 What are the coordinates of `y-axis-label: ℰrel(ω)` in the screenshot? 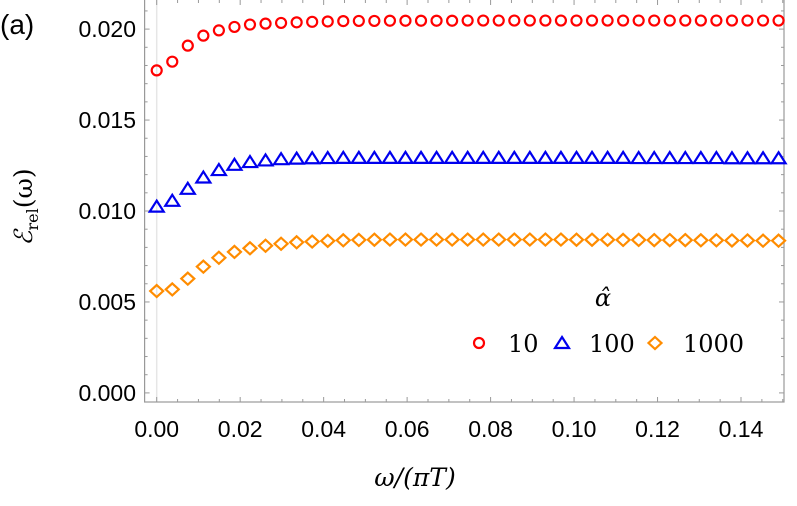 It's located at (25, 206).